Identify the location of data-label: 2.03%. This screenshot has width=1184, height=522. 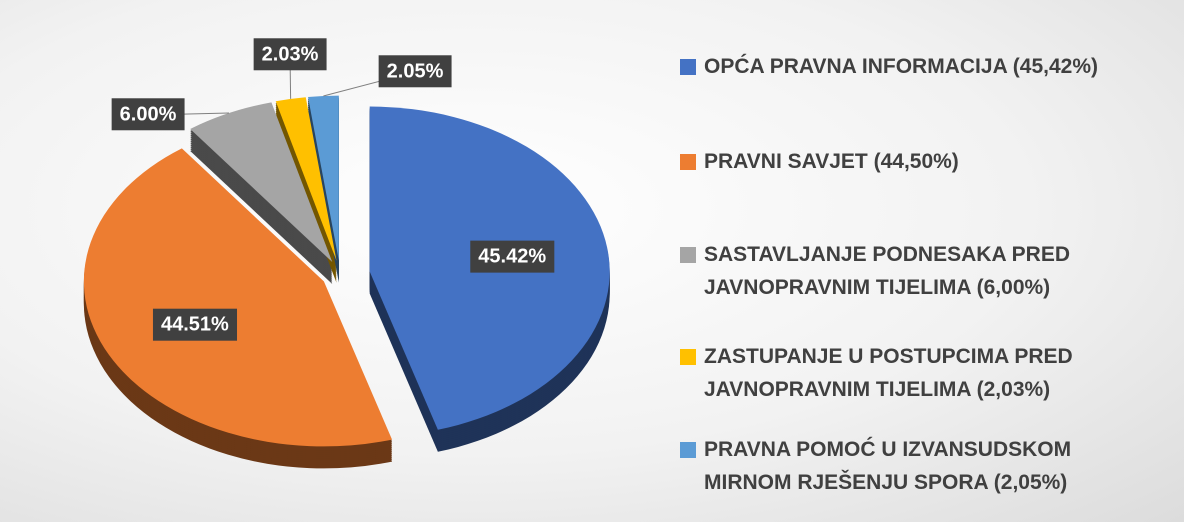
(290, 54).